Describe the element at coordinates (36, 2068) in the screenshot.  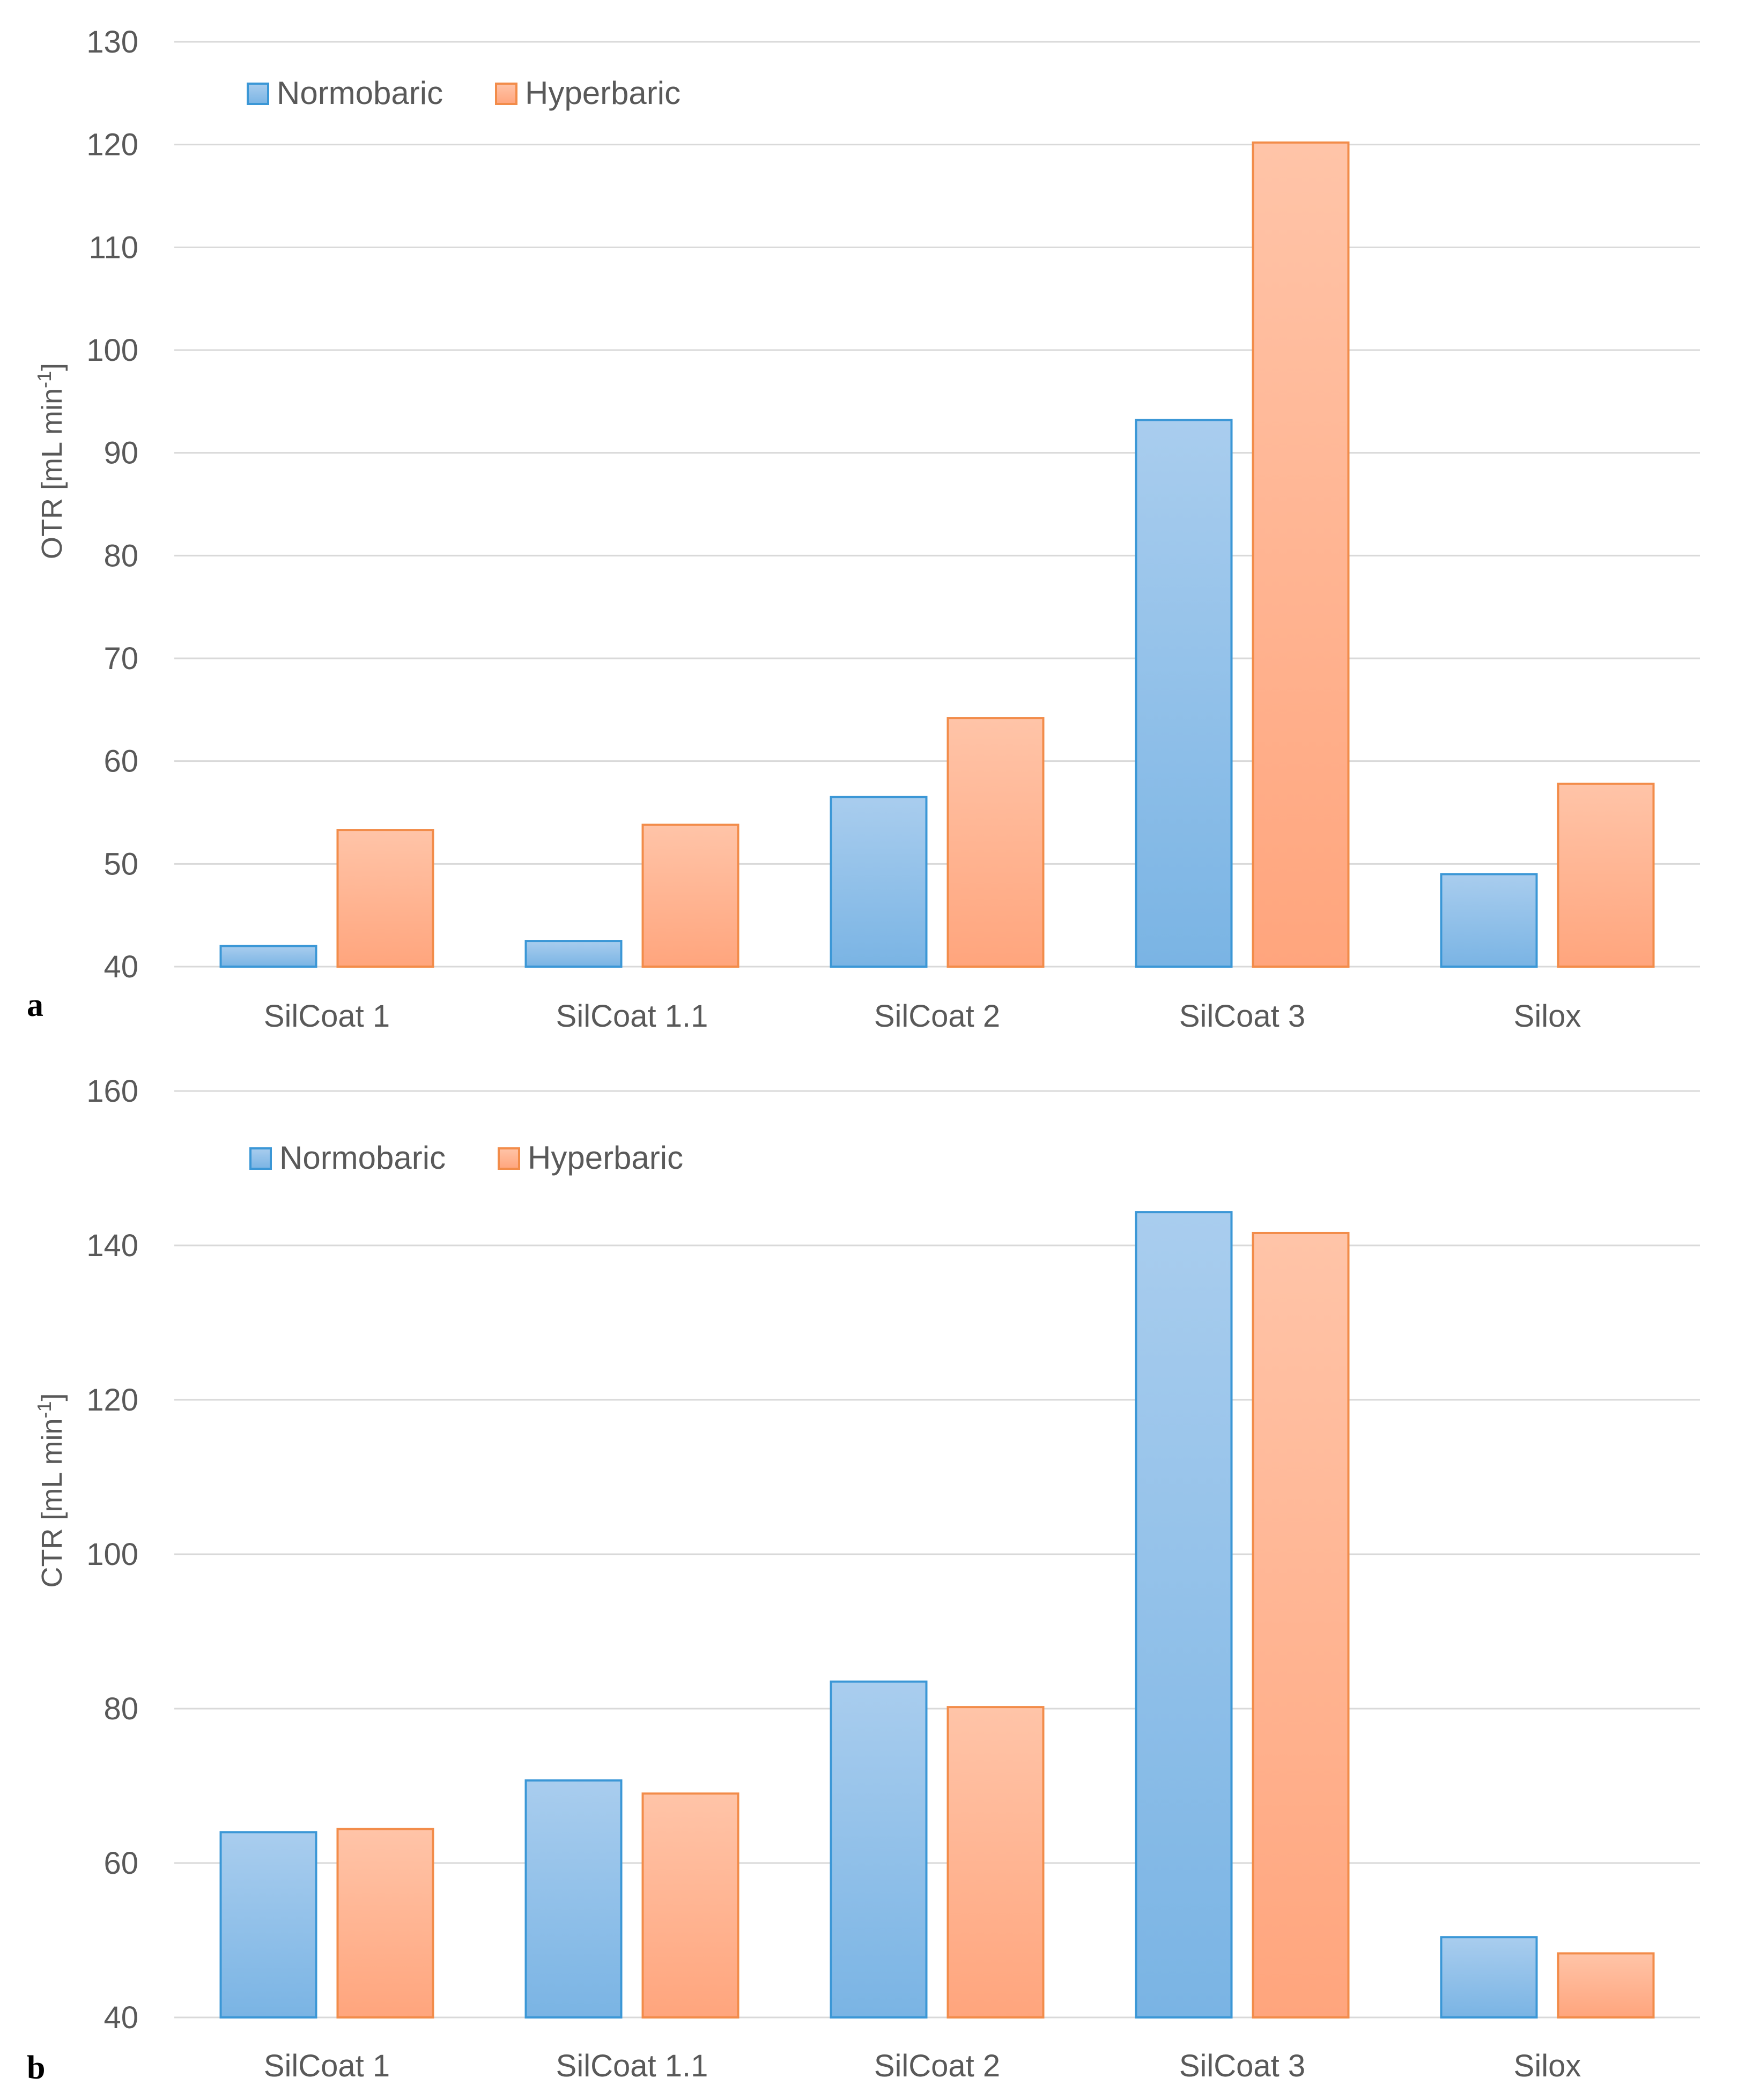
I see `panel-label-b: b` at that location.